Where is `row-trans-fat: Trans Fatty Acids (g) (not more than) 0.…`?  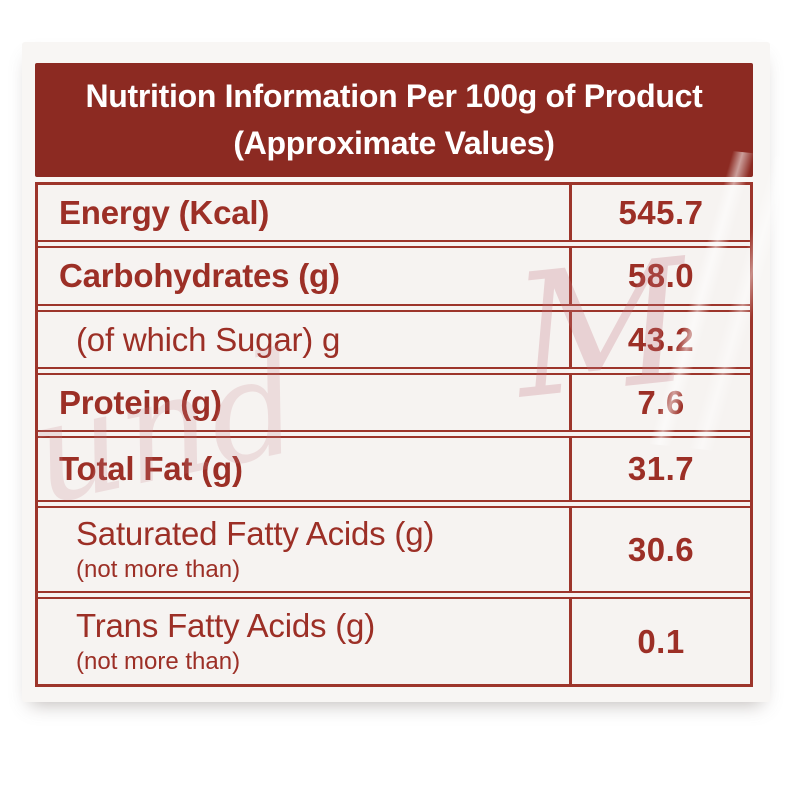 row-trans-fat: Trans Fatty Acids (g) (not more than) 0.… is located at coordinates (394, 641).